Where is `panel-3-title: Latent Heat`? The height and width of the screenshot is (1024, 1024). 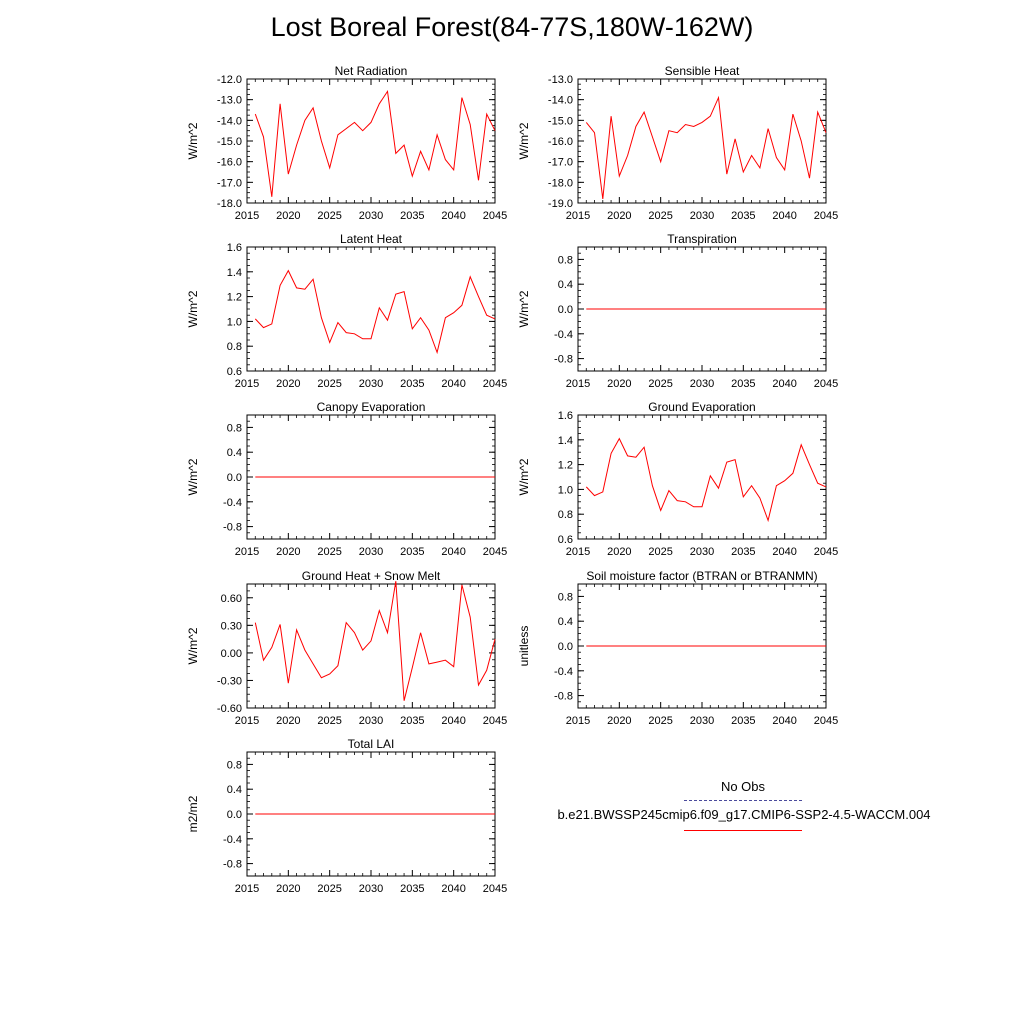 panel-3-title: Latent Heat is located at coordinates (371, 239).